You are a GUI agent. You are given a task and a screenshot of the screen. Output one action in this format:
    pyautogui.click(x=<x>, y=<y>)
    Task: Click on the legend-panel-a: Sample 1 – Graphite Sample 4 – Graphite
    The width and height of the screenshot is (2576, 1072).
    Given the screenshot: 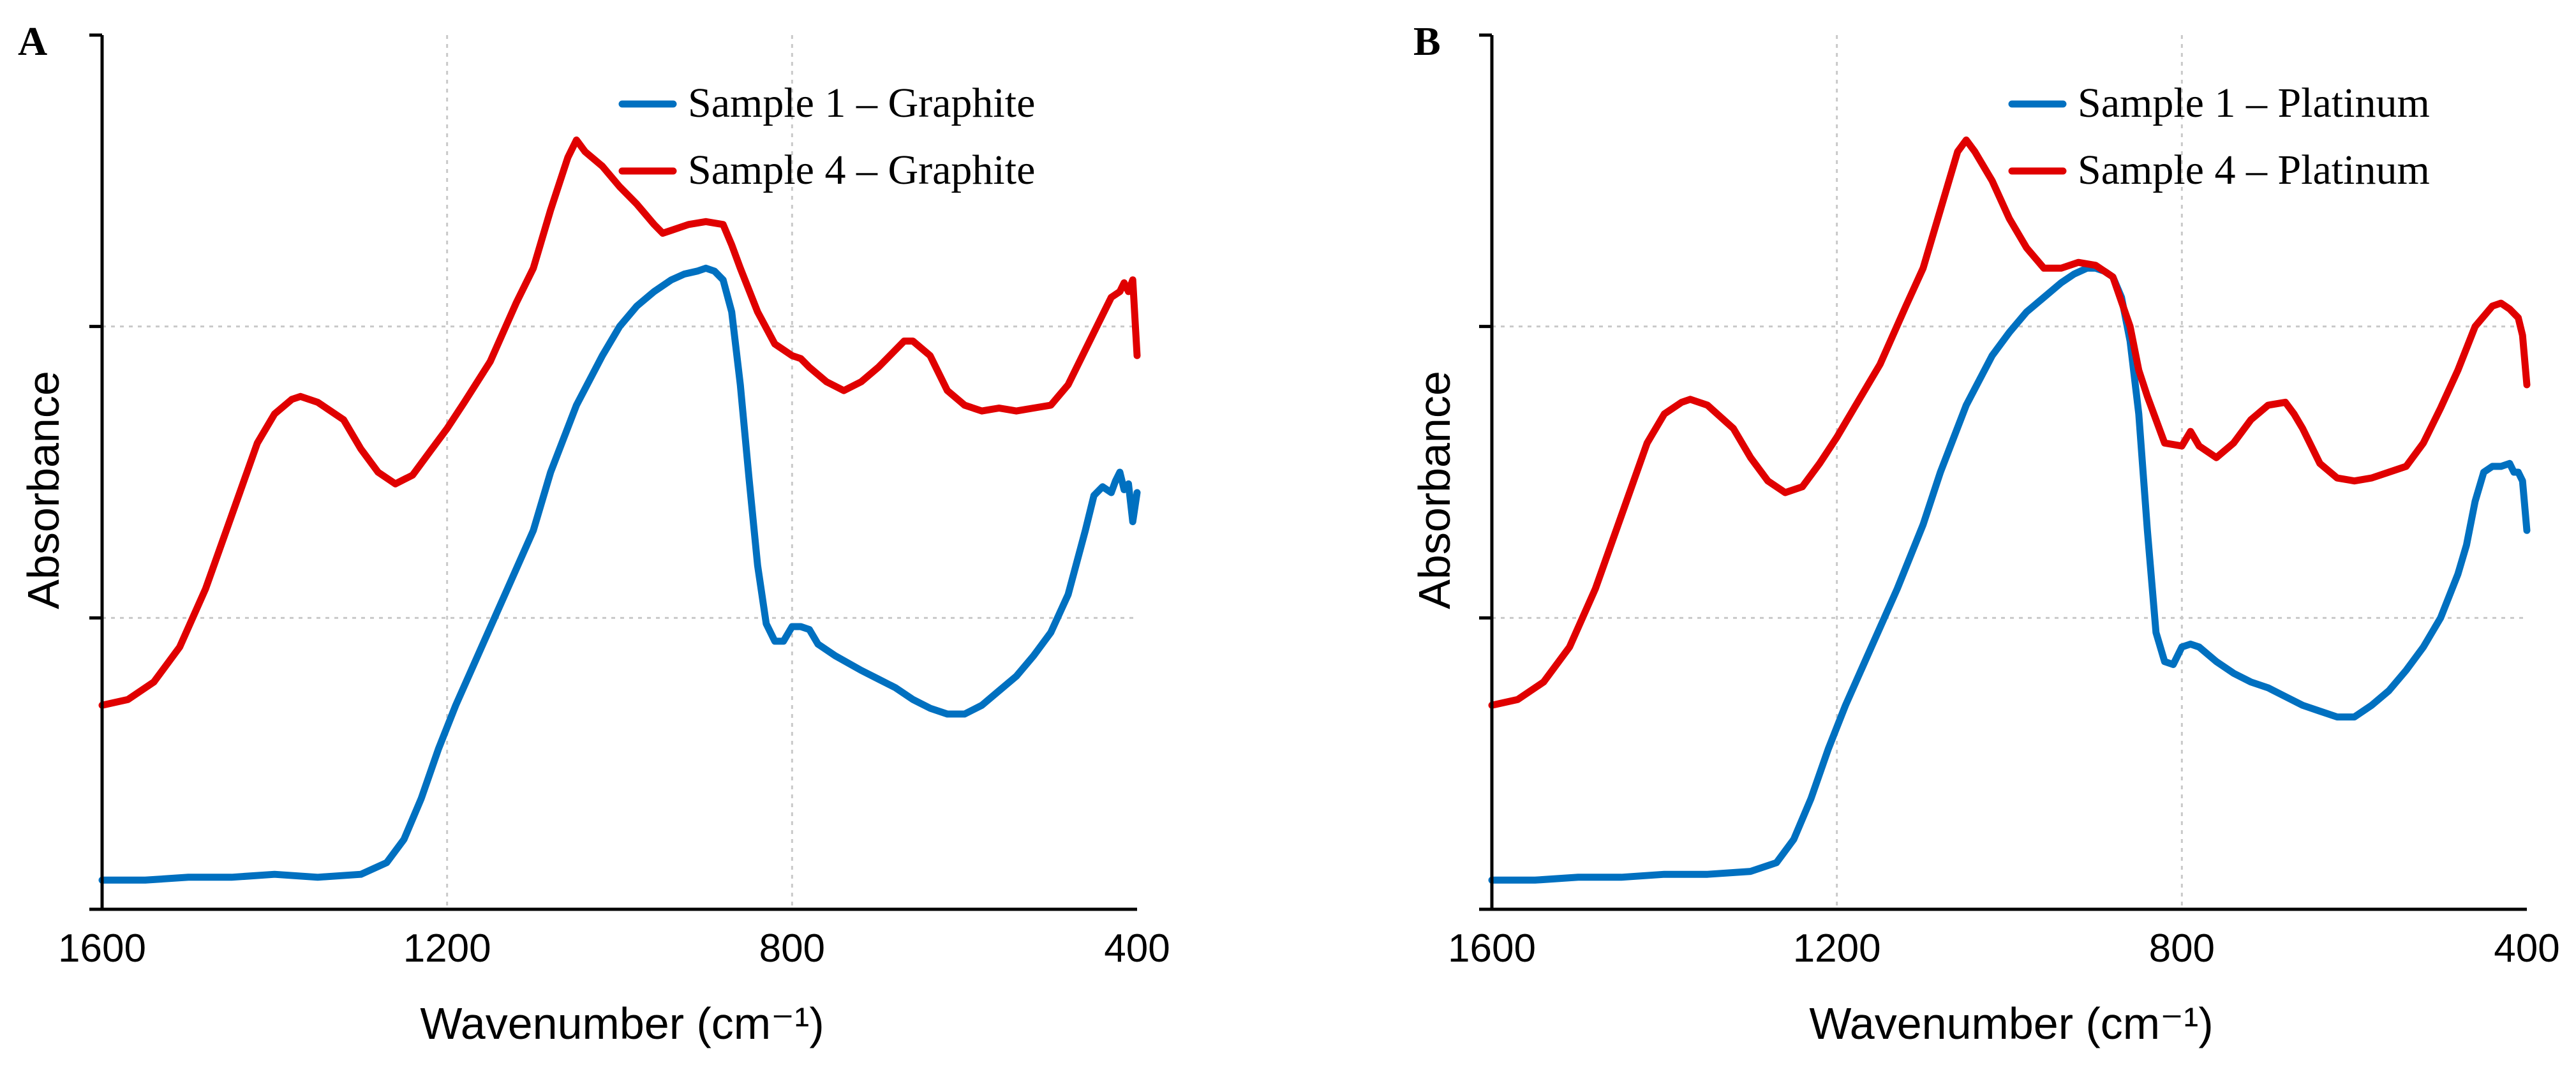 What is the action you would take?
    pyautogui.click(x=826, y=136)
    